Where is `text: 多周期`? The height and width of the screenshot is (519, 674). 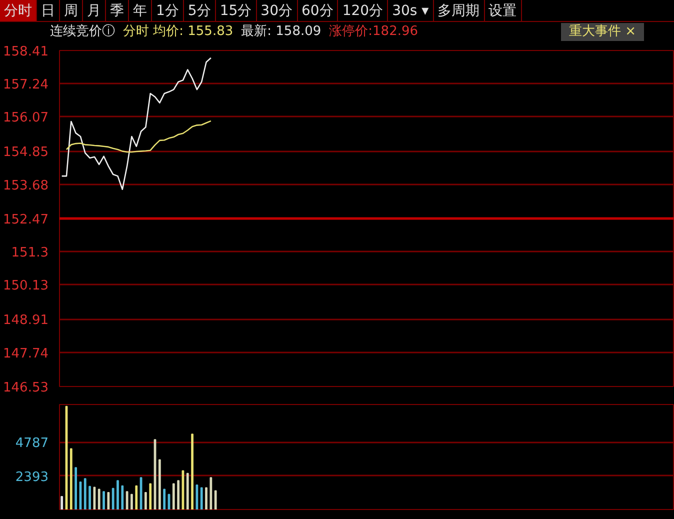
text: 多周期 is located at coordinates (459, 10).